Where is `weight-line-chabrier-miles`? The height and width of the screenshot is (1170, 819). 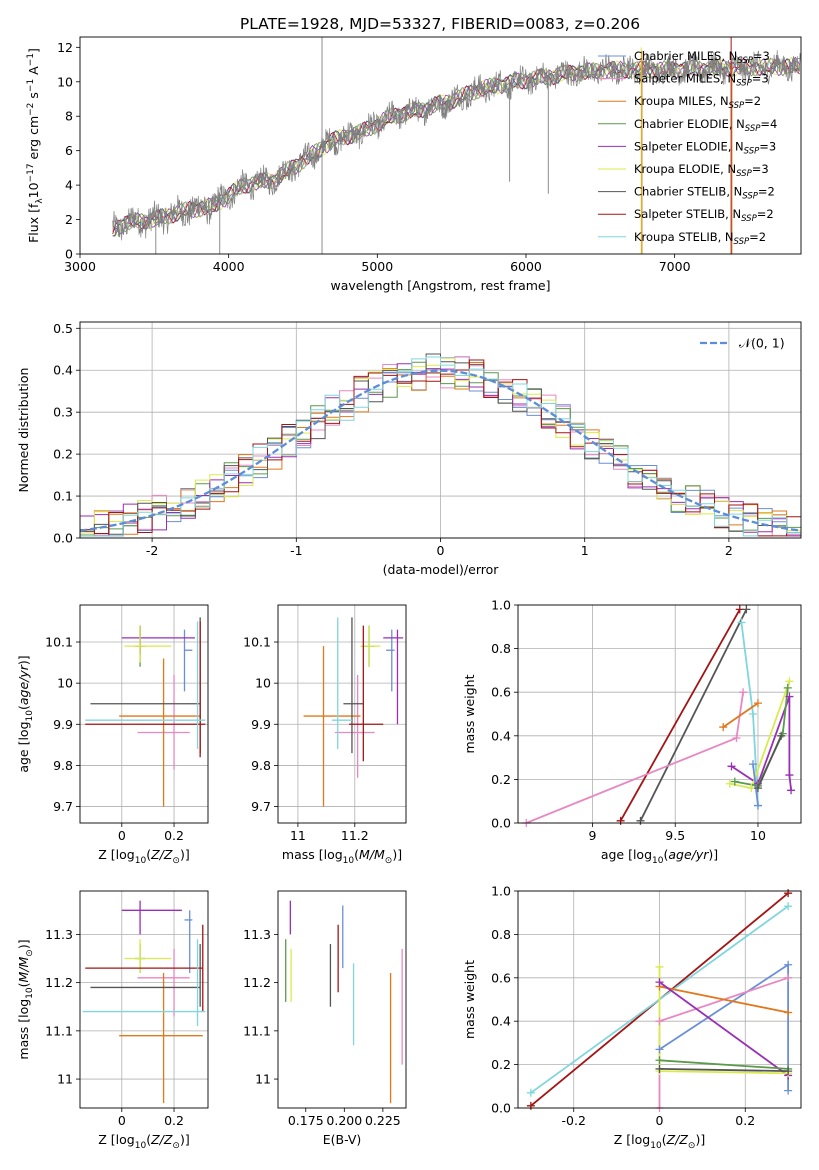 weight-line-chabrier-miles is located at coordinates (755, 784).